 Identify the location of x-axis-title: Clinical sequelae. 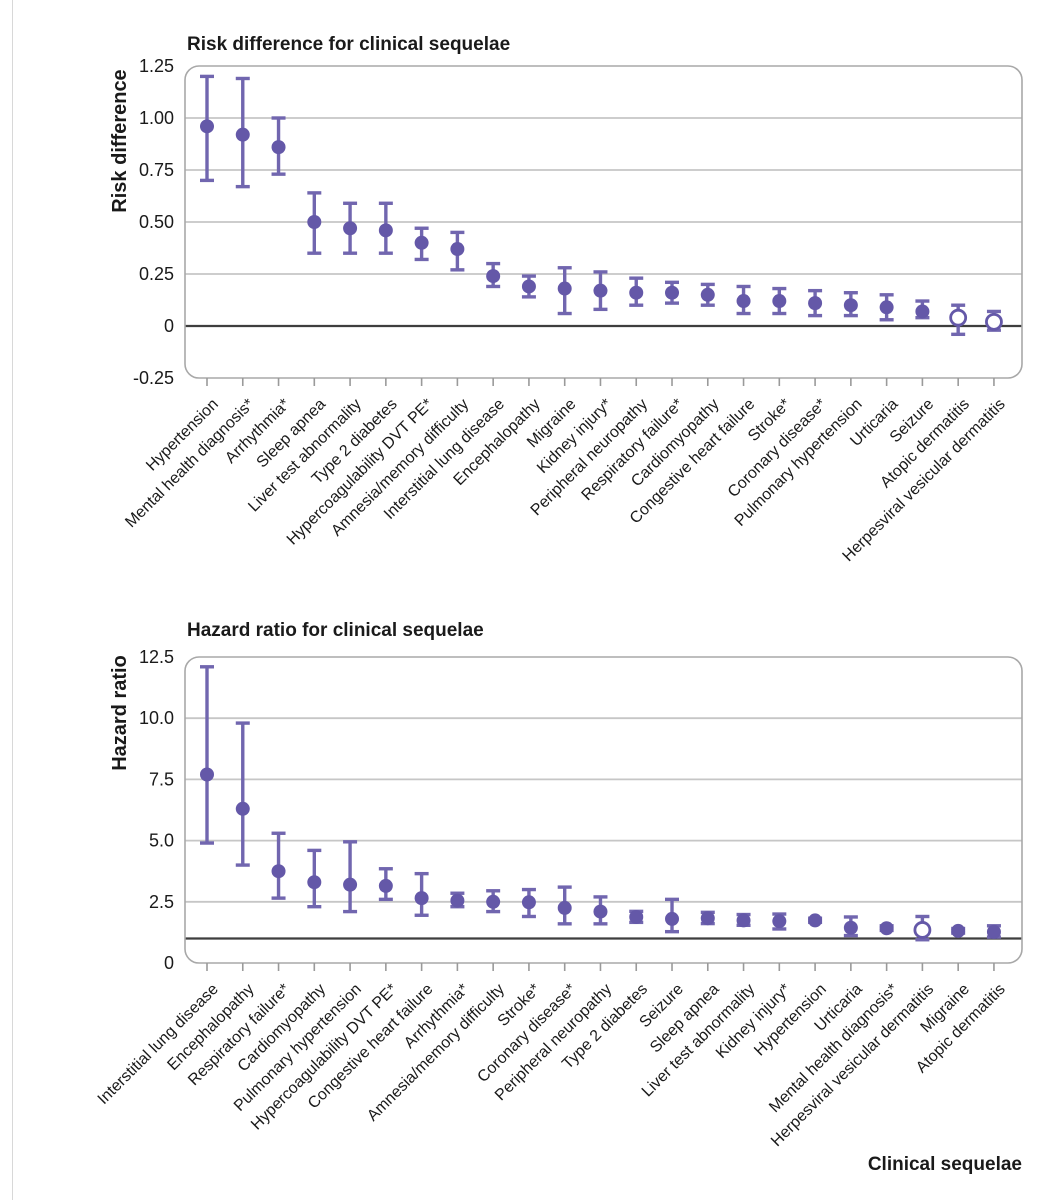
(944, 1164).